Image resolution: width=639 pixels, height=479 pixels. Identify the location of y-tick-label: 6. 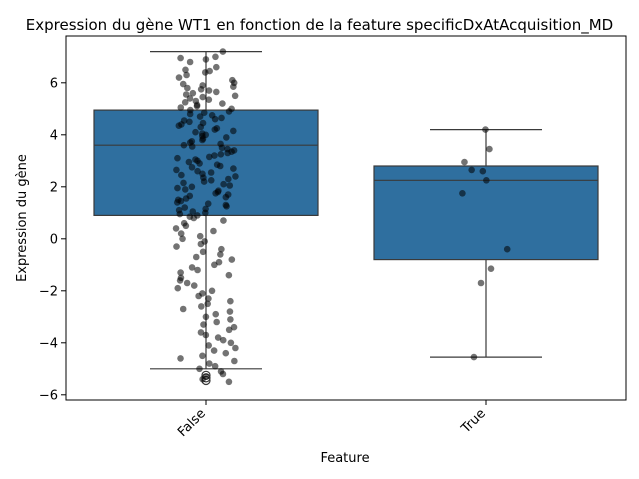
(54, 83).